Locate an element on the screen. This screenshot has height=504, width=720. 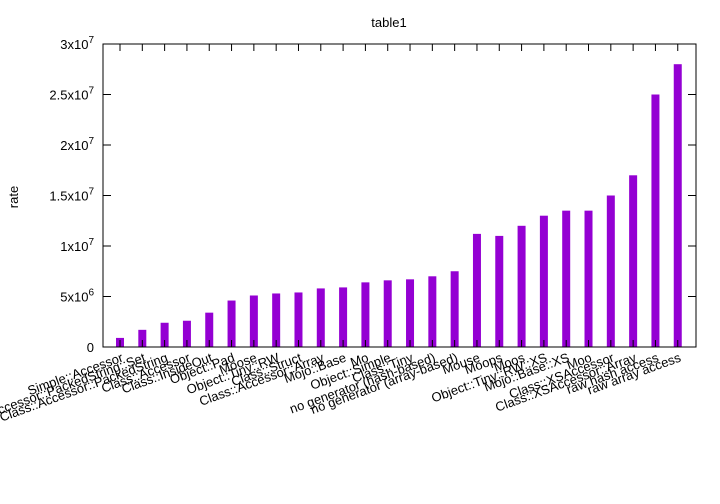
y-tick-label: 3x10⁷ is located at coordinates (77, 43).